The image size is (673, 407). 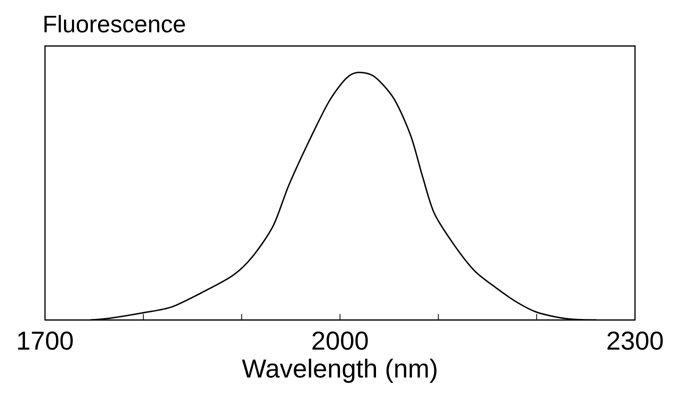 I want to click on x-tick-label: 1700, so click(x=45, y=341).